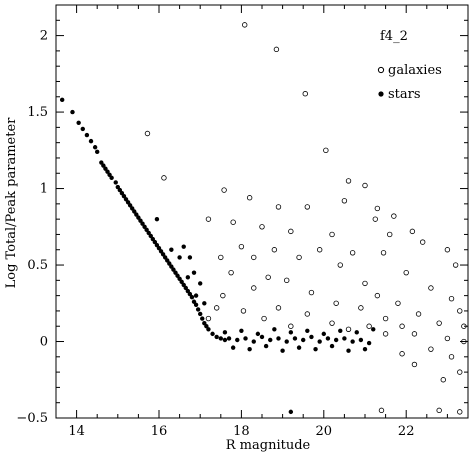 The height and width of the screenshot is (456, 474). I want to click on legend-stars-label: stars, so click(404, 94).